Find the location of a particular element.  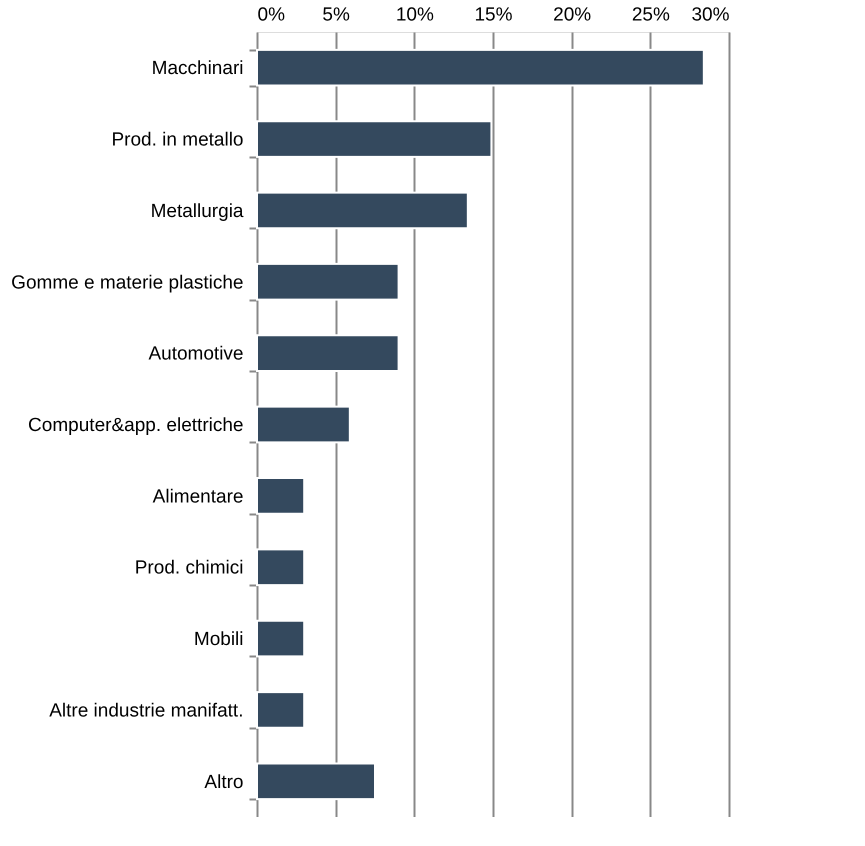

y-tick-label: Prod. in metallo is located at coordinates (177, 140).